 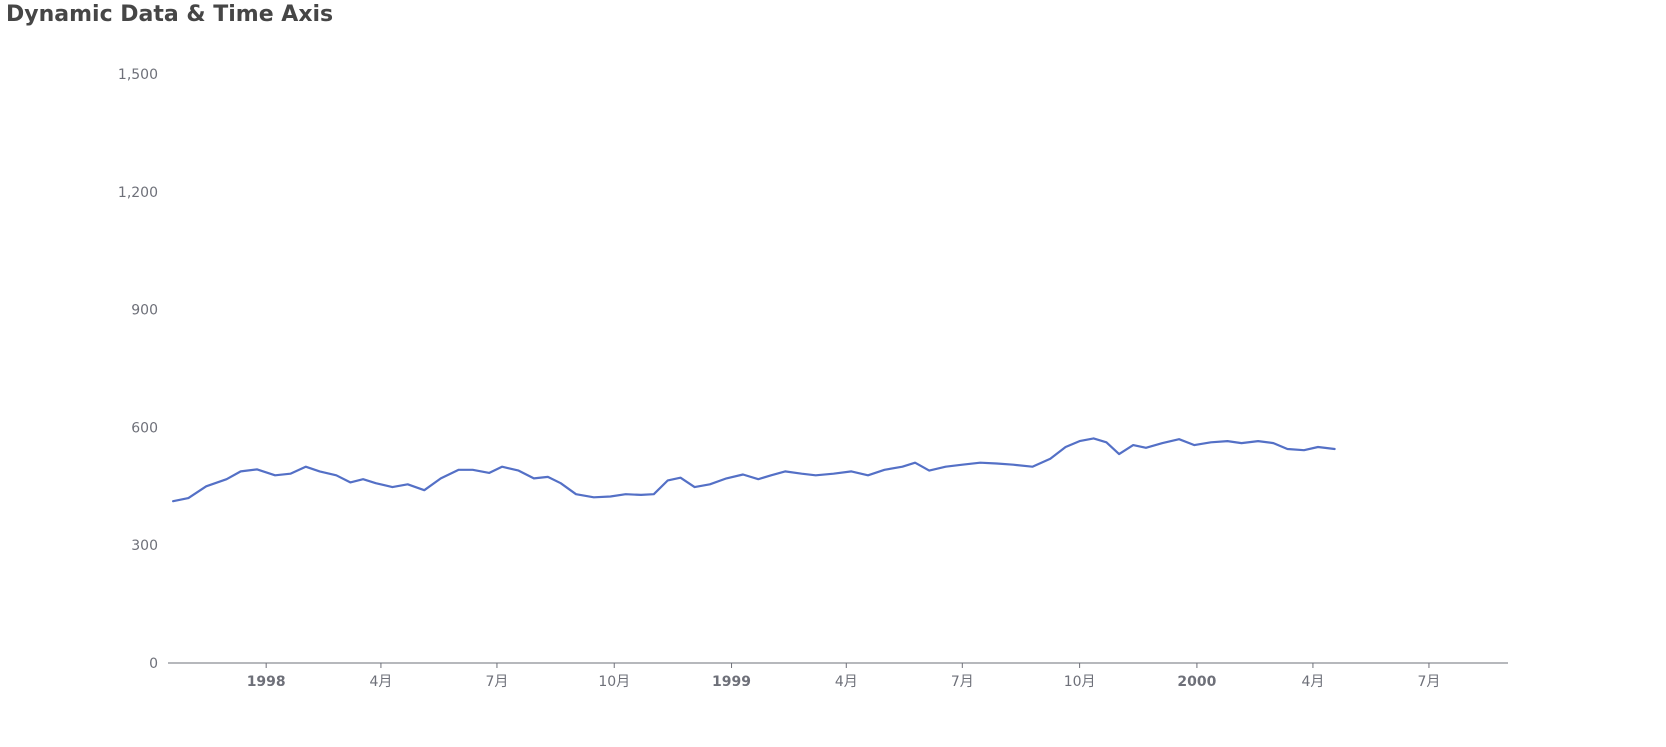 What do you see at coordinates (731, 682) in the screenshot?
I see `x-tick-label: 1999` at bounding box center [731, 682].